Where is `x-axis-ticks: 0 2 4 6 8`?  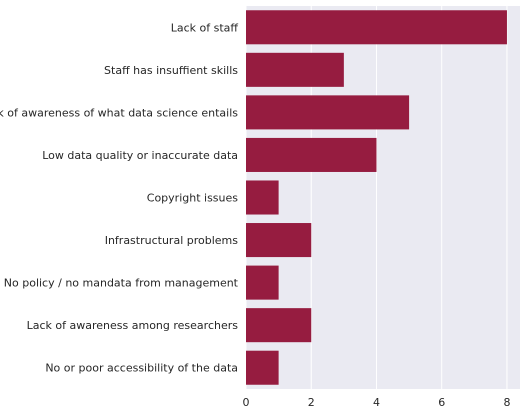
x-axis-ticks: 0 2 4 6 8 is located at coordinates (377, 402).